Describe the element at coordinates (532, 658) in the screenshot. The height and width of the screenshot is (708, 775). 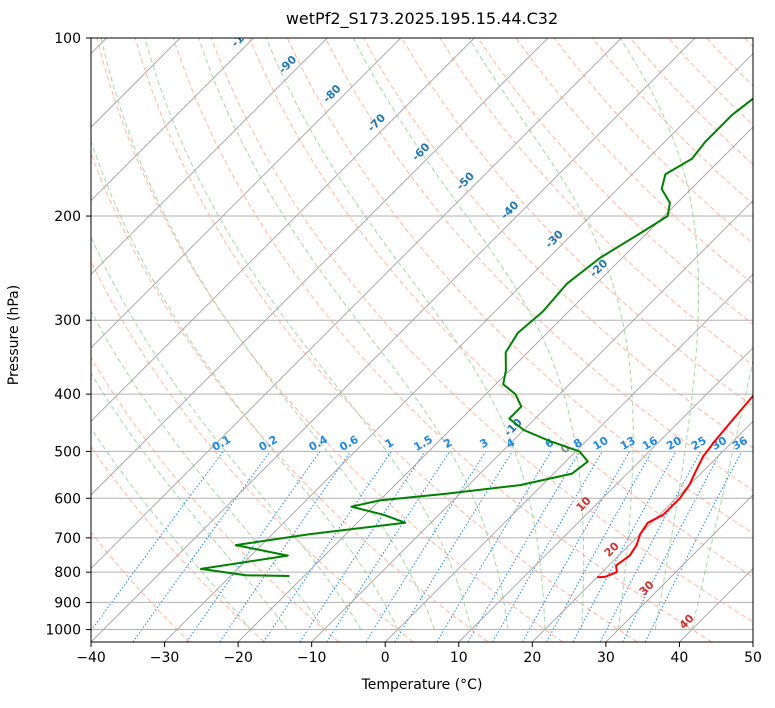
I see `x-tick-label: 20` at that location.